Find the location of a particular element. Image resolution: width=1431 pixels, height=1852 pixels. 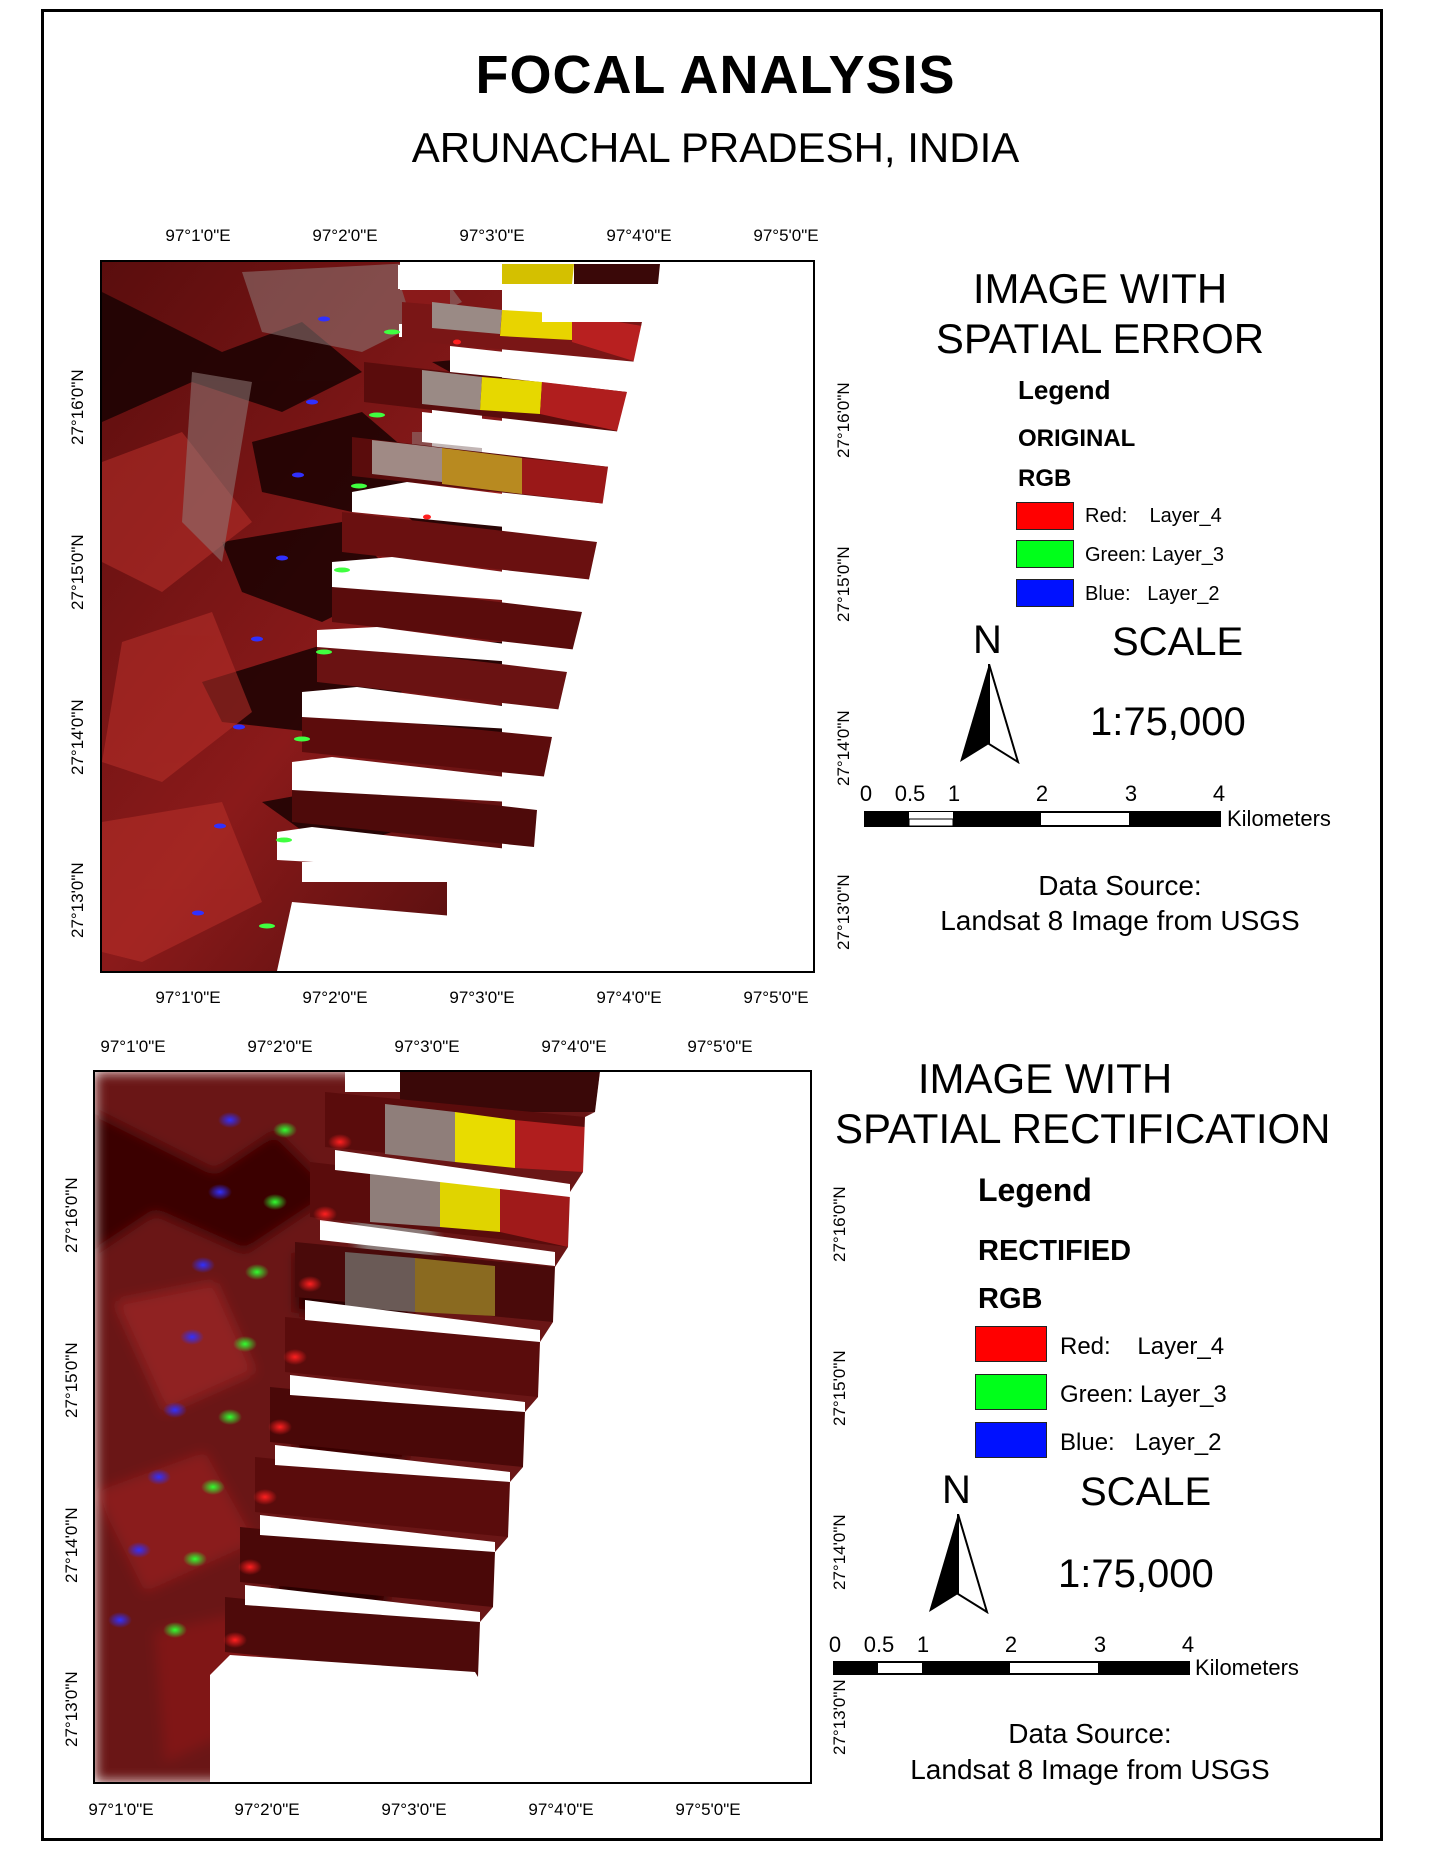

bottom-legend-heading: Legend is located at coordinates (1035, 1190).